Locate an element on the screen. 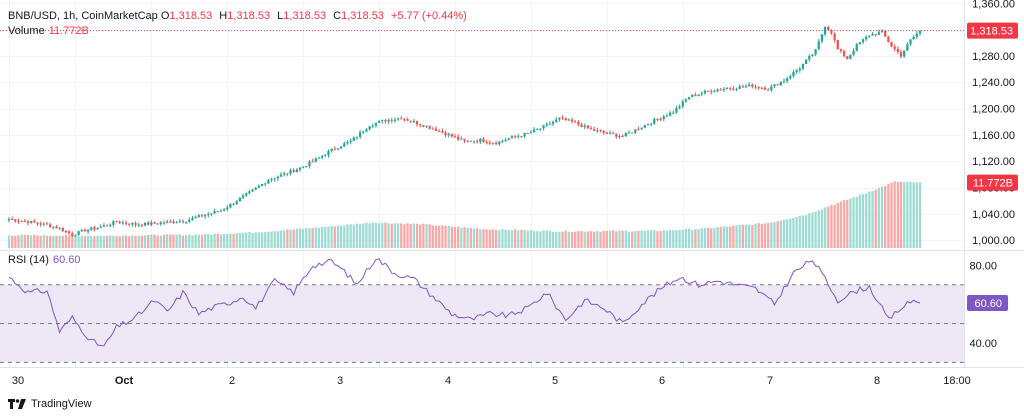 This screenshot has height=417, width=1024. tradingview-branding: TradingView is located at coordinates (50, 404).